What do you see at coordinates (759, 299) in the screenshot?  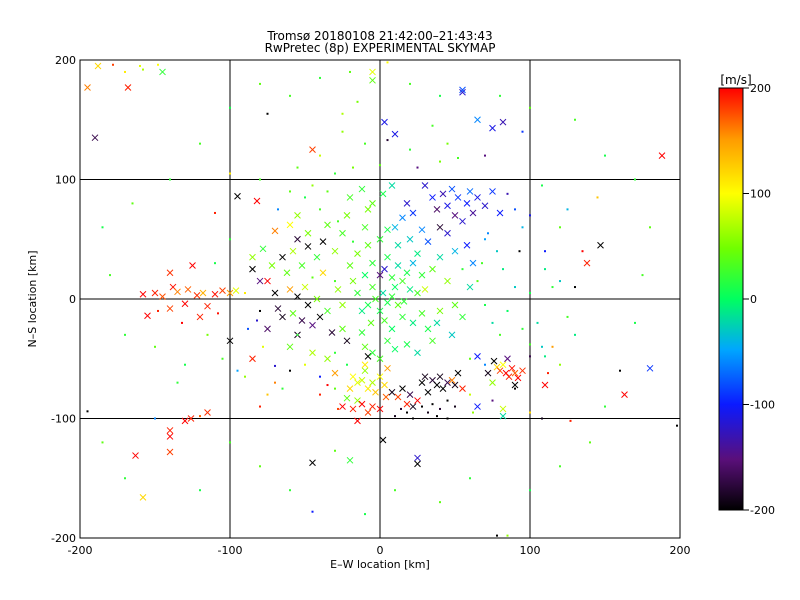 I see `colorbar-ticks: 200 100 0 -100 -200` at bounding box center [759, 299].